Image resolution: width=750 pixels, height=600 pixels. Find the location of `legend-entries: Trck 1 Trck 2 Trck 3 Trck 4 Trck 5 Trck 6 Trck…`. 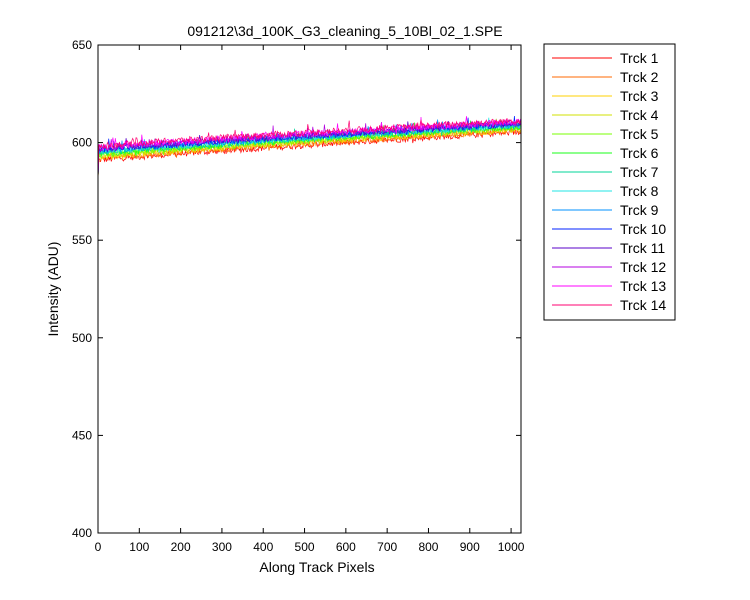

legend-entries: Trck 1 Trck 2 Trck 3 Trck 4 Trck 5 Trck 6 Trck… is located at coordinates (609, 181).